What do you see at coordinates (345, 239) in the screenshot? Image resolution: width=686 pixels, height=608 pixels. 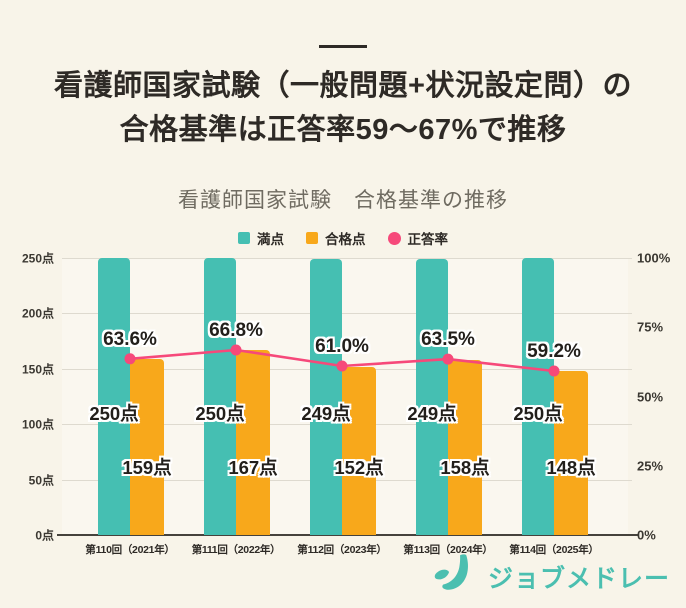 I see `legend-label: 合格点` at bounding box center [345, 239].